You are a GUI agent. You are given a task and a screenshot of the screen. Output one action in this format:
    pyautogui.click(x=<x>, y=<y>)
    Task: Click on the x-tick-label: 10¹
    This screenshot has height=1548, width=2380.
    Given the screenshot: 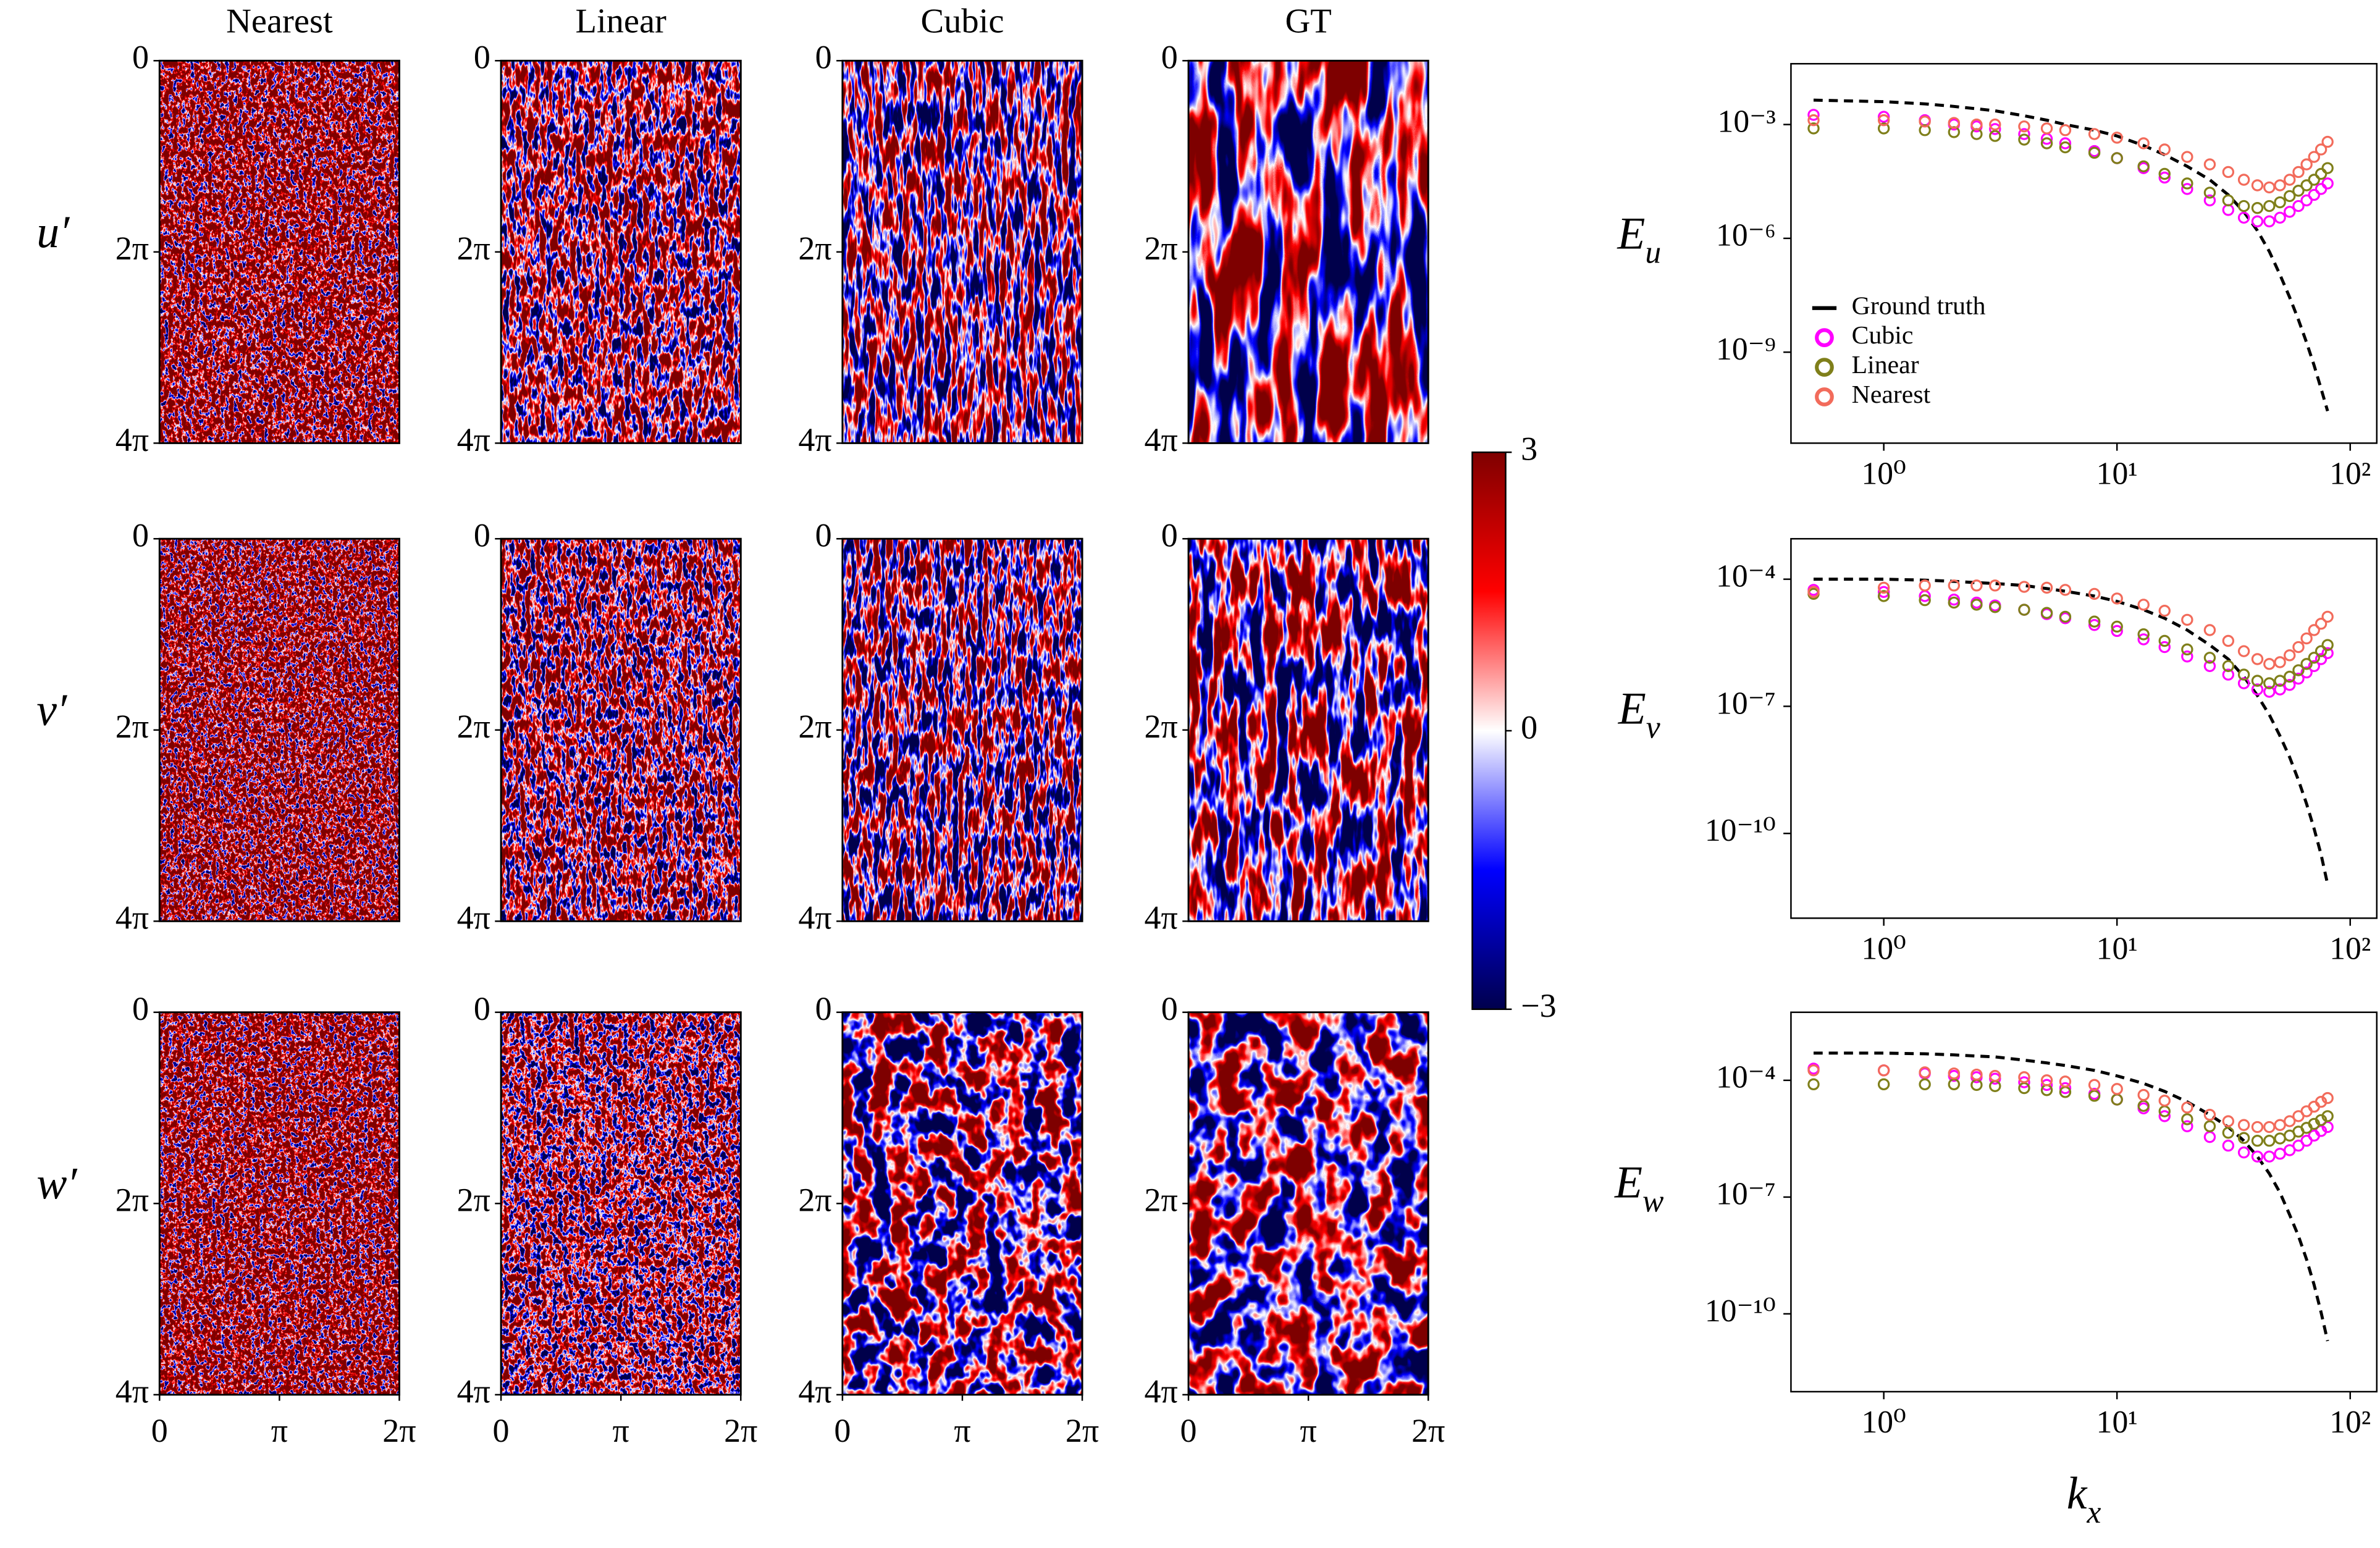 What is the action you would take?
    pyautogui.click(x=2117, y=474)
    